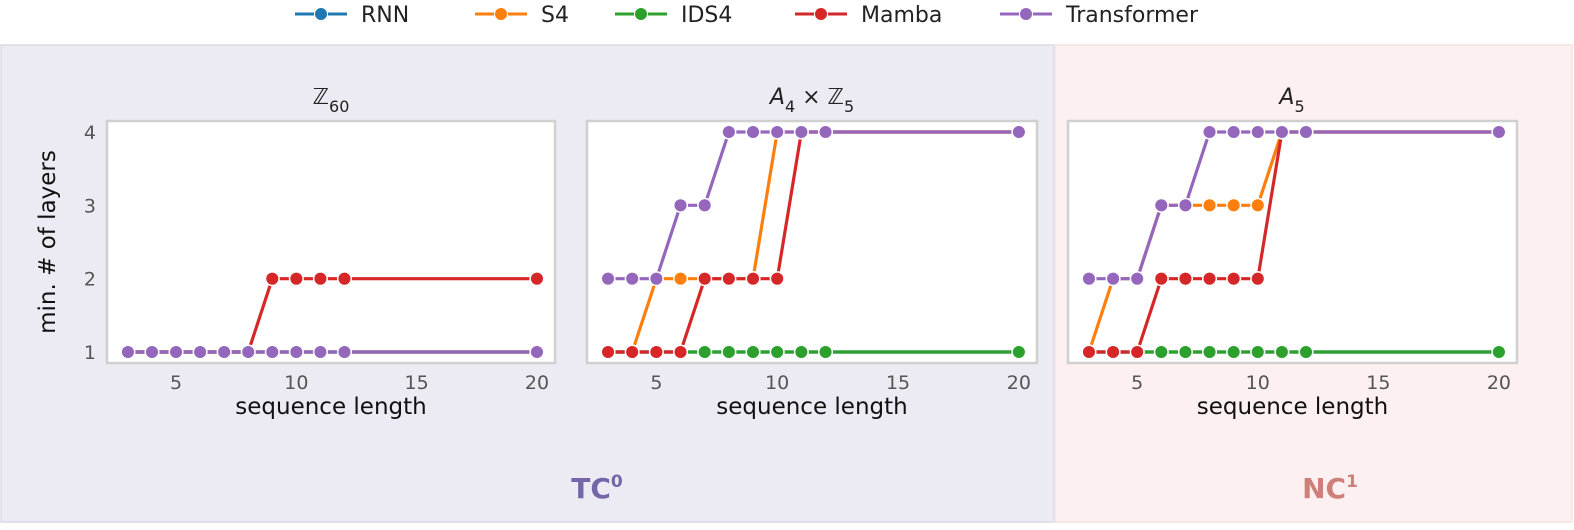 This screenshot has height=530, width=1574. I want to click on legend: RNN S4 IDS4 Mamba Transformer, so click(747, 15).